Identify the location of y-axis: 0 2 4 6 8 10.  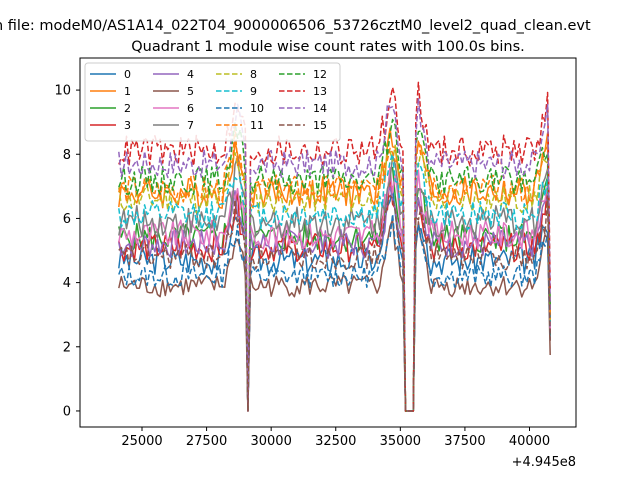
(67, 251).